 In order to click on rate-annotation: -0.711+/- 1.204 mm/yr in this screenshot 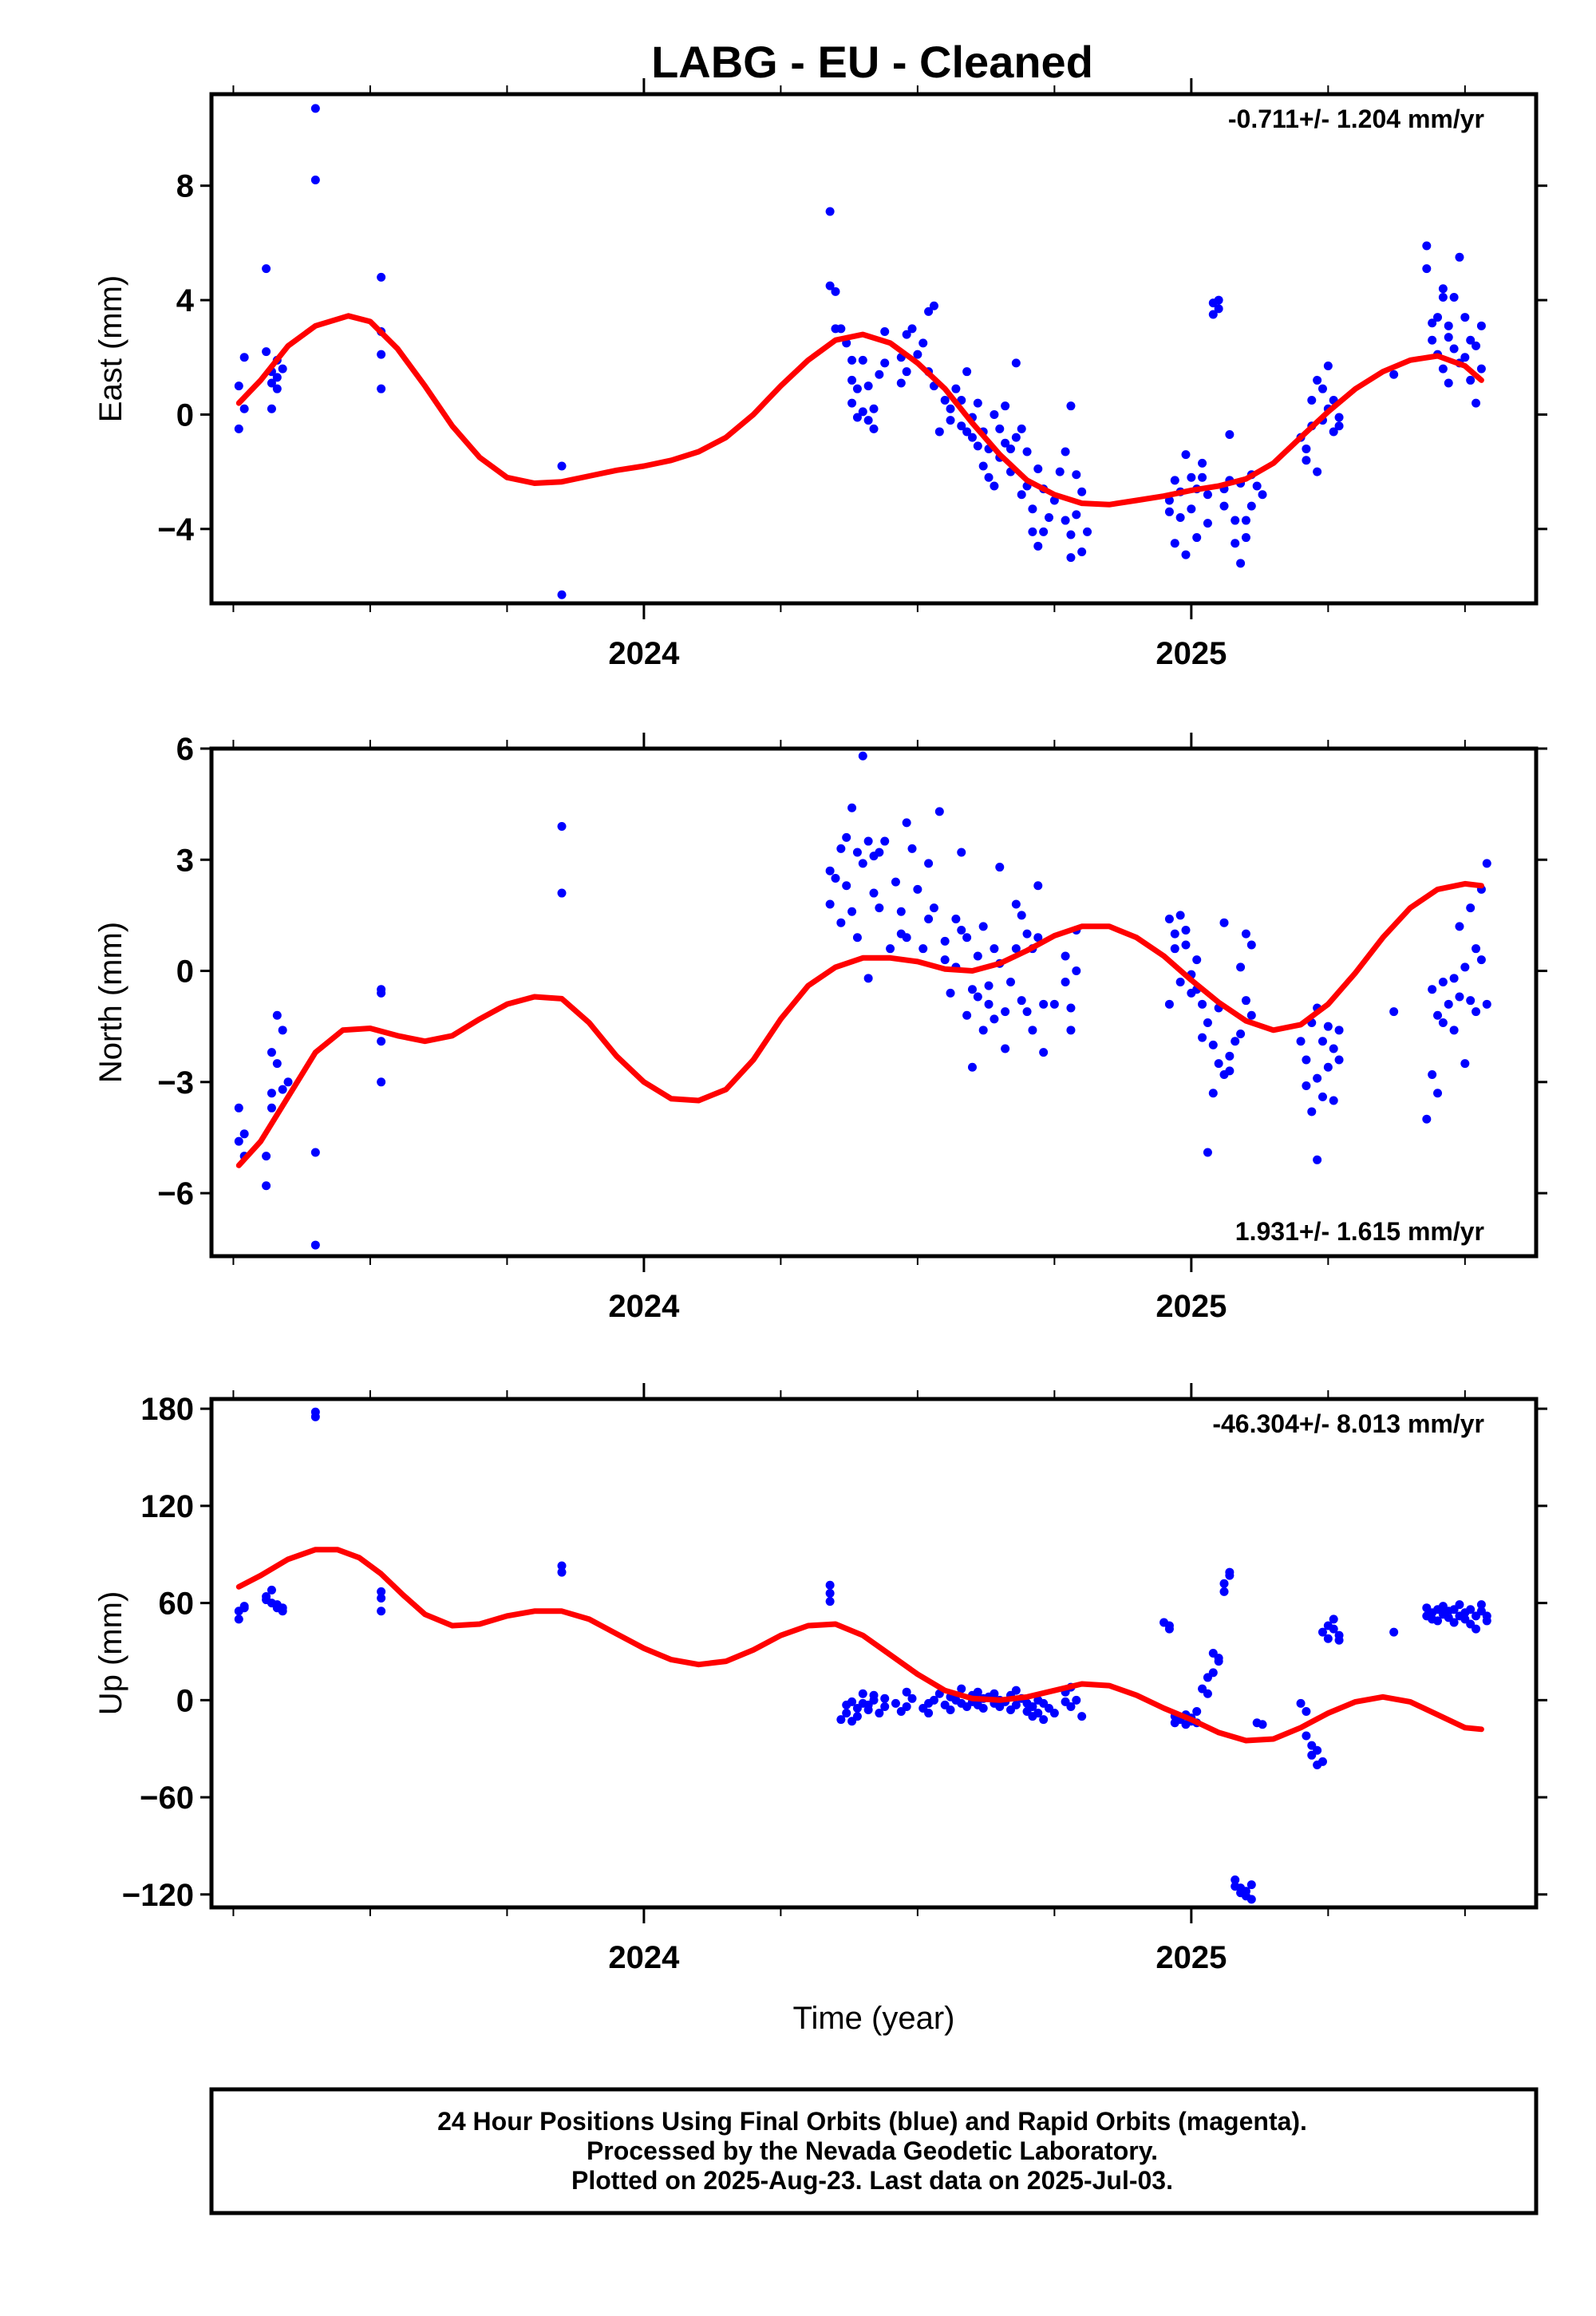, I will do `click(1356, 119)`.